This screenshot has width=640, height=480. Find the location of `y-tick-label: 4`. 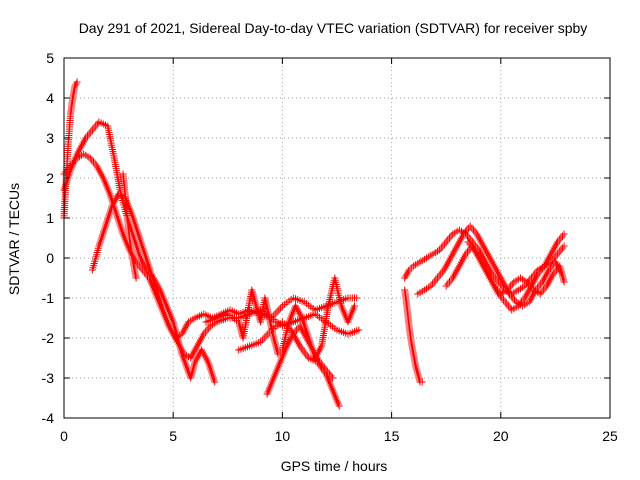

y-tick-label: 4 is located at coordinates (50, 98).